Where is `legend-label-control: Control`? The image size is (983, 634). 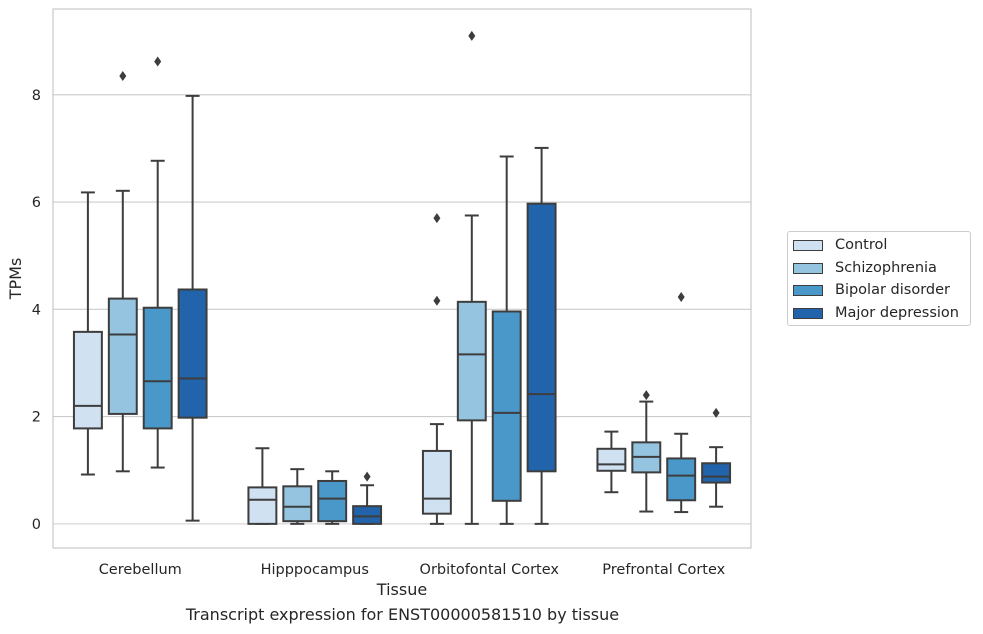 legend-label-control: Control is located at coordinates (861, 245).